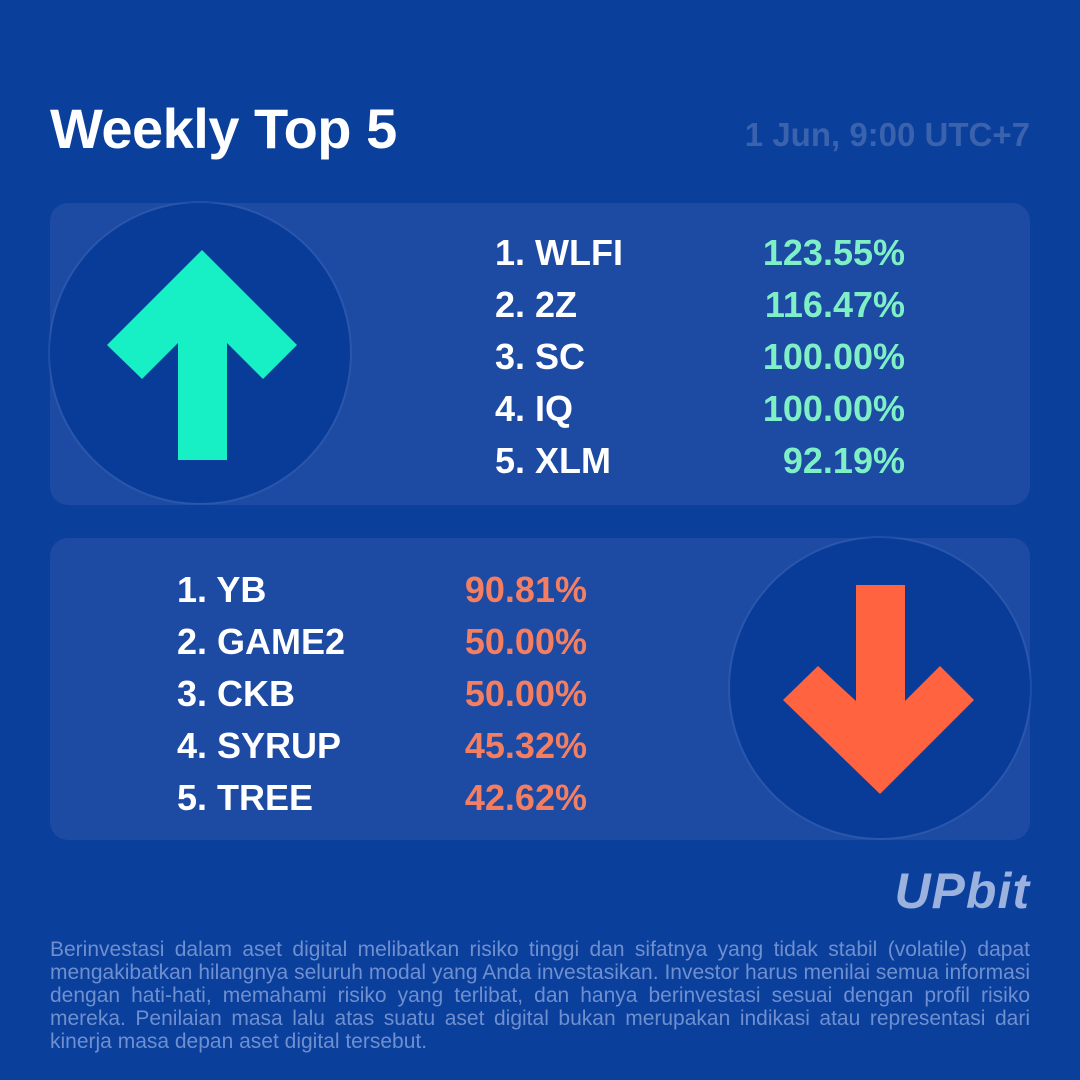 The height and width of the screenshot is (1080, 1080). Describe the element at coordinates (559, 252) in the screenshot. I see `coin-name: 1. WLFI` at that location.